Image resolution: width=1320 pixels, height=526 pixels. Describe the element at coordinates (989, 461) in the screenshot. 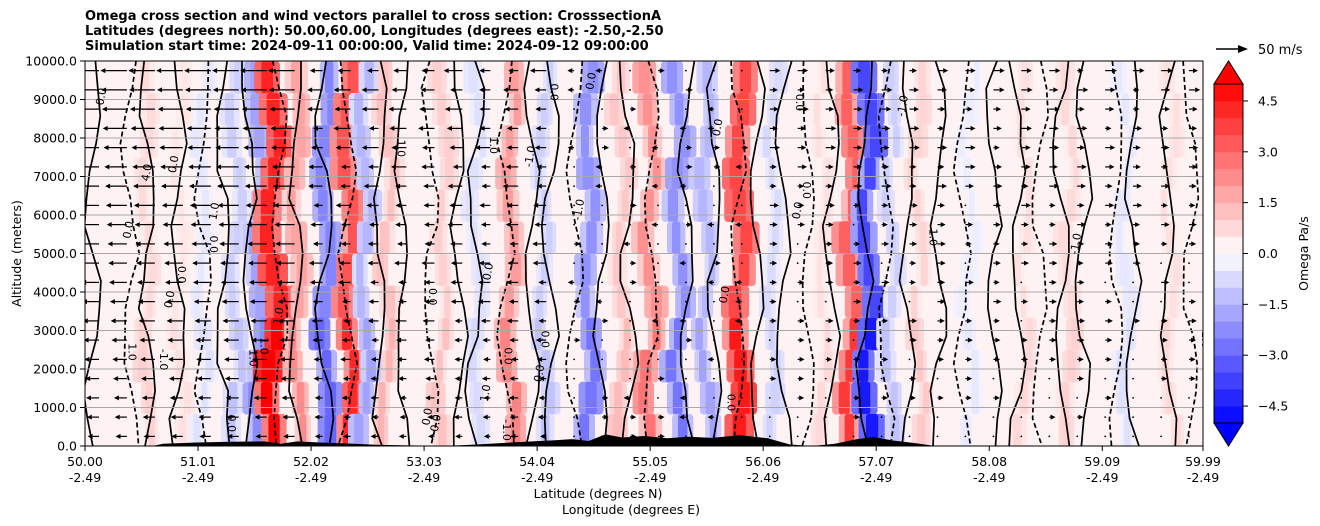

I see `x-tick-label-lat: 58.08` at that location.